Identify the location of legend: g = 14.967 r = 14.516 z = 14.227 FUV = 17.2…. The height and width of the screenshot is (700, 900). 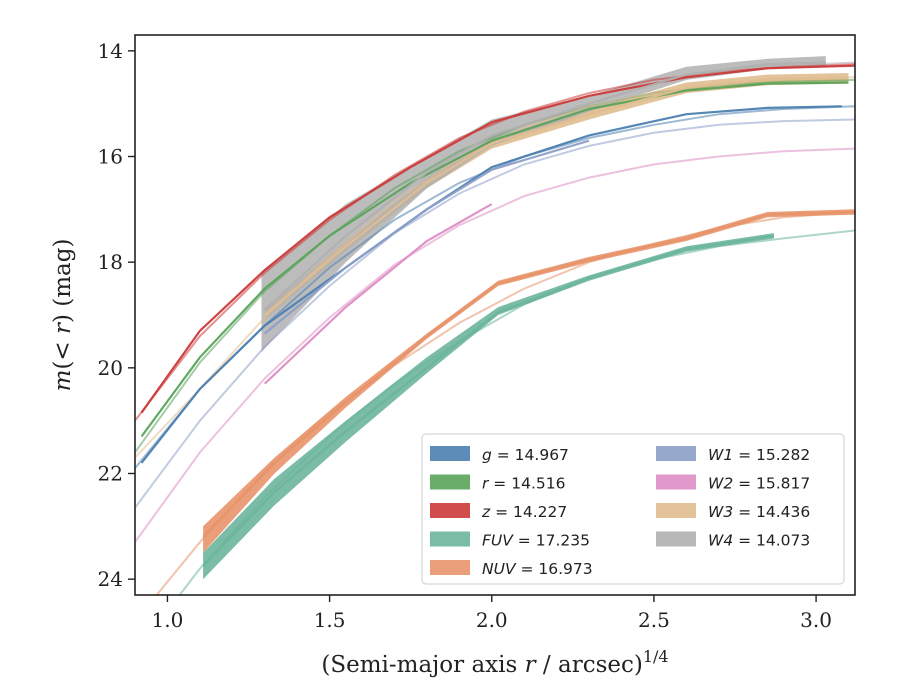
(633, 509).